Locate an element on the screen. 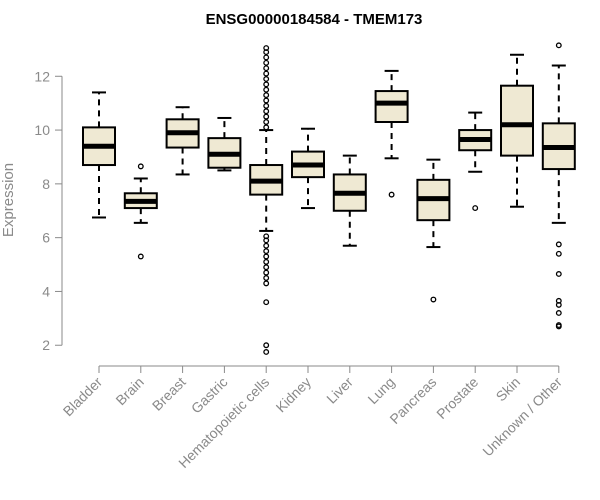  y-tick-label: 6 is located at coordinates (46, 238).